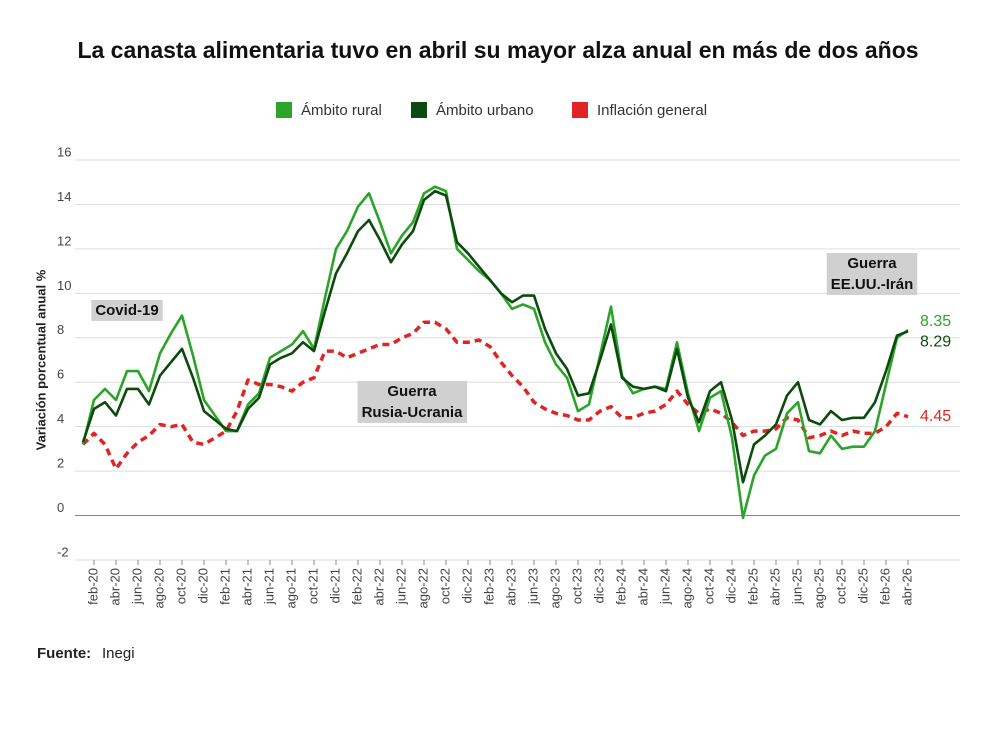 Image resolution: width=1000 pixels, height=741 pixels. I want to click on x-tick-label: dic-21, so click(334, 585).